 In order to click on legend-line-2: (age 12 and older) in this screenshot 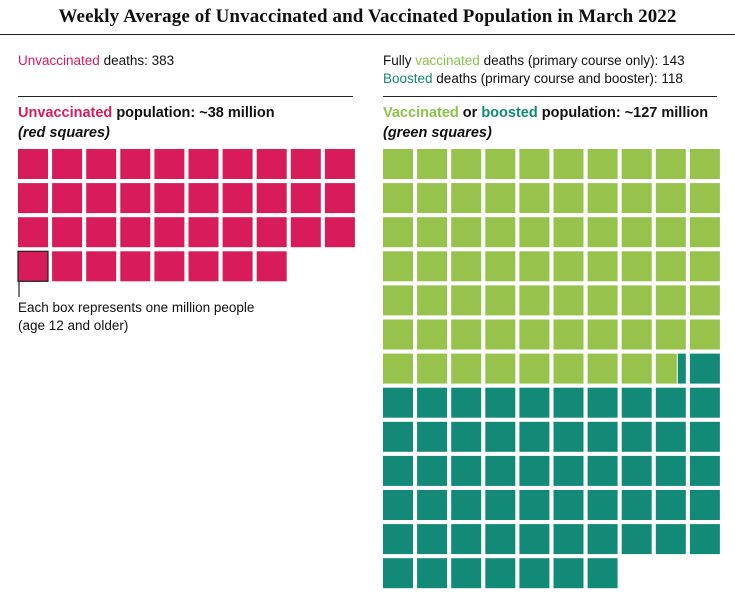, I will do `click(73, 325)`.